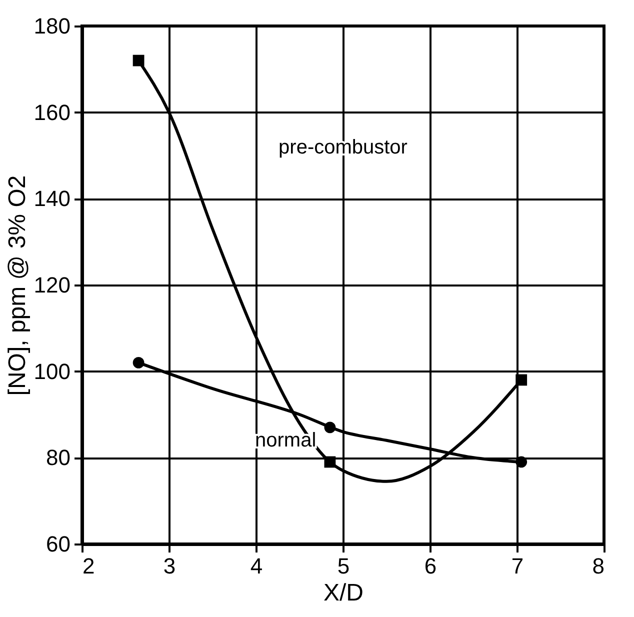 This screenshot has height=617, width=634. I want to click on x-tick-label: 5, so click(343, 566).